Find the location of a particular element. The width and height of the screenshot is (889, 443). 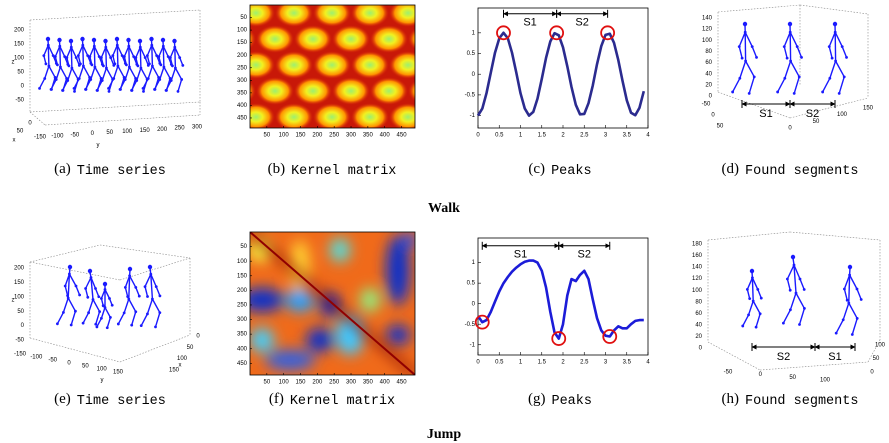

caption-letter: (a) is located at coordinates (62, 169).